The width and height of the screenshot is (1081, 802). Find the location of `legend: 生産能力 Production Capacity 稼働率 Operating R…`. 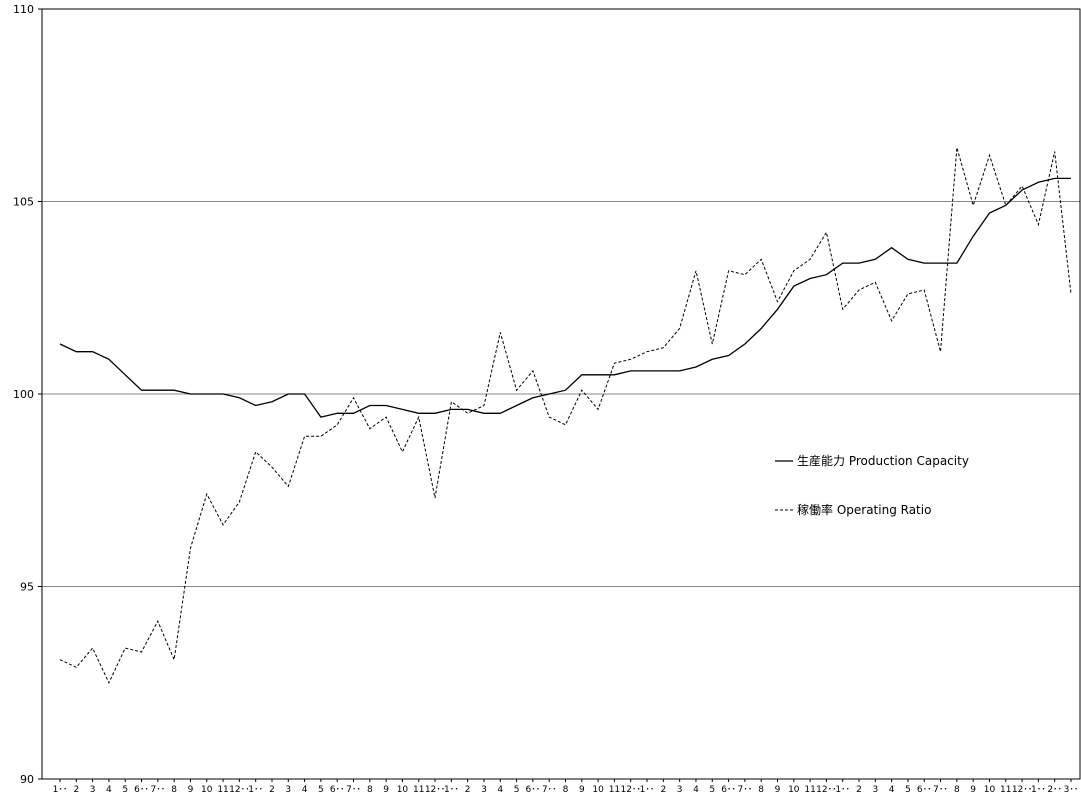

legend: 生産能力 Production Capacity 稼働率 Operating R… is located at coordinates (872, 485).